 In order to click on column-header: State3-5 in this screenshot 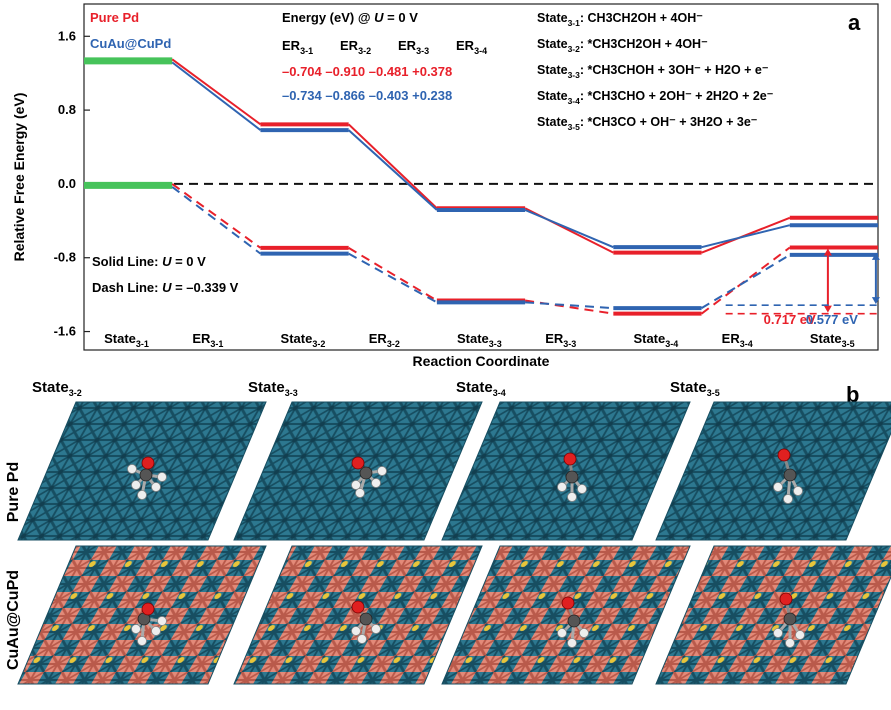, I will do `click(695, 388)`.